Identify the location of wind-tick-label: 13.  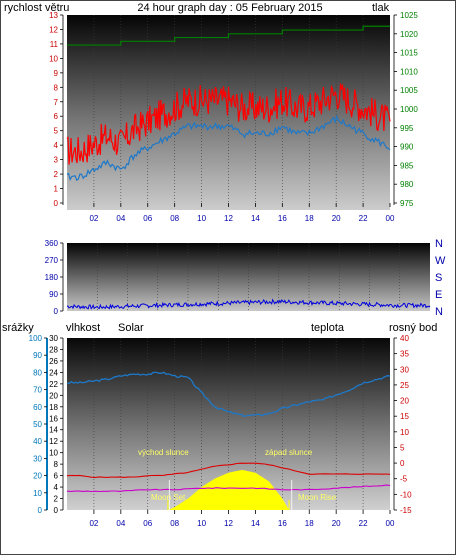
(53, 15).